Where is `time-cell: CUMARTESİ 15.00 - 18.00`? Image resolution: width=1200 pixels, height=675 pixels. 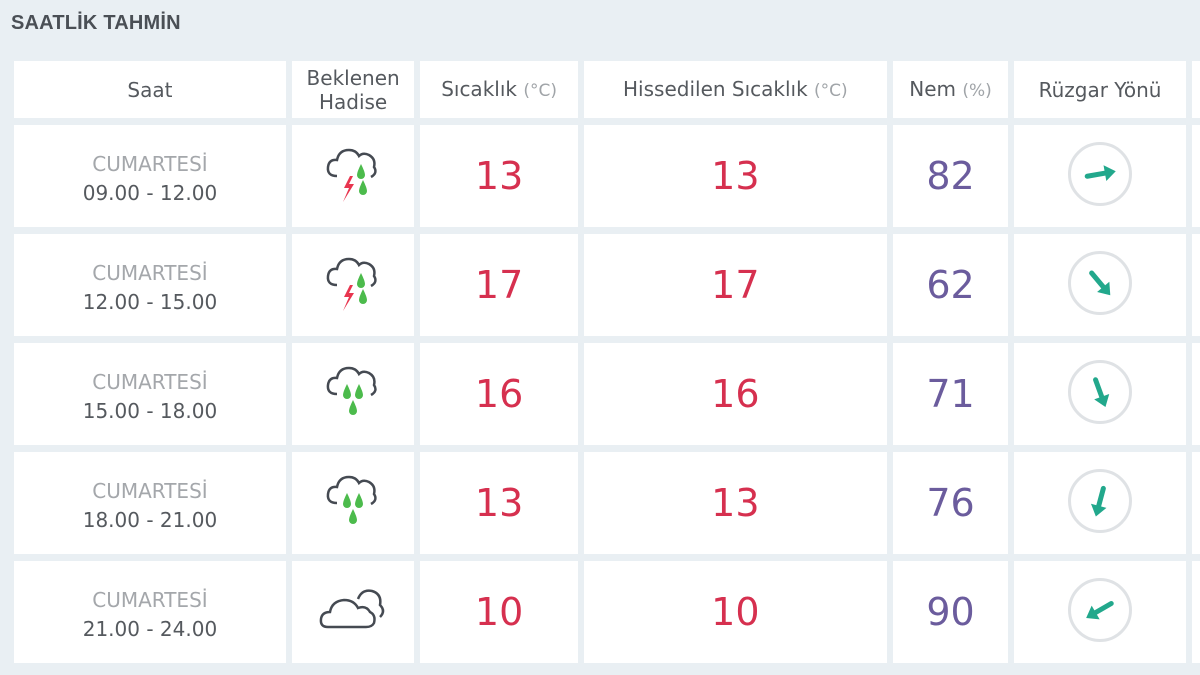 time-cell: CUMARTESİ 15.00 - 18.00 is located at coordinates (150, 394).